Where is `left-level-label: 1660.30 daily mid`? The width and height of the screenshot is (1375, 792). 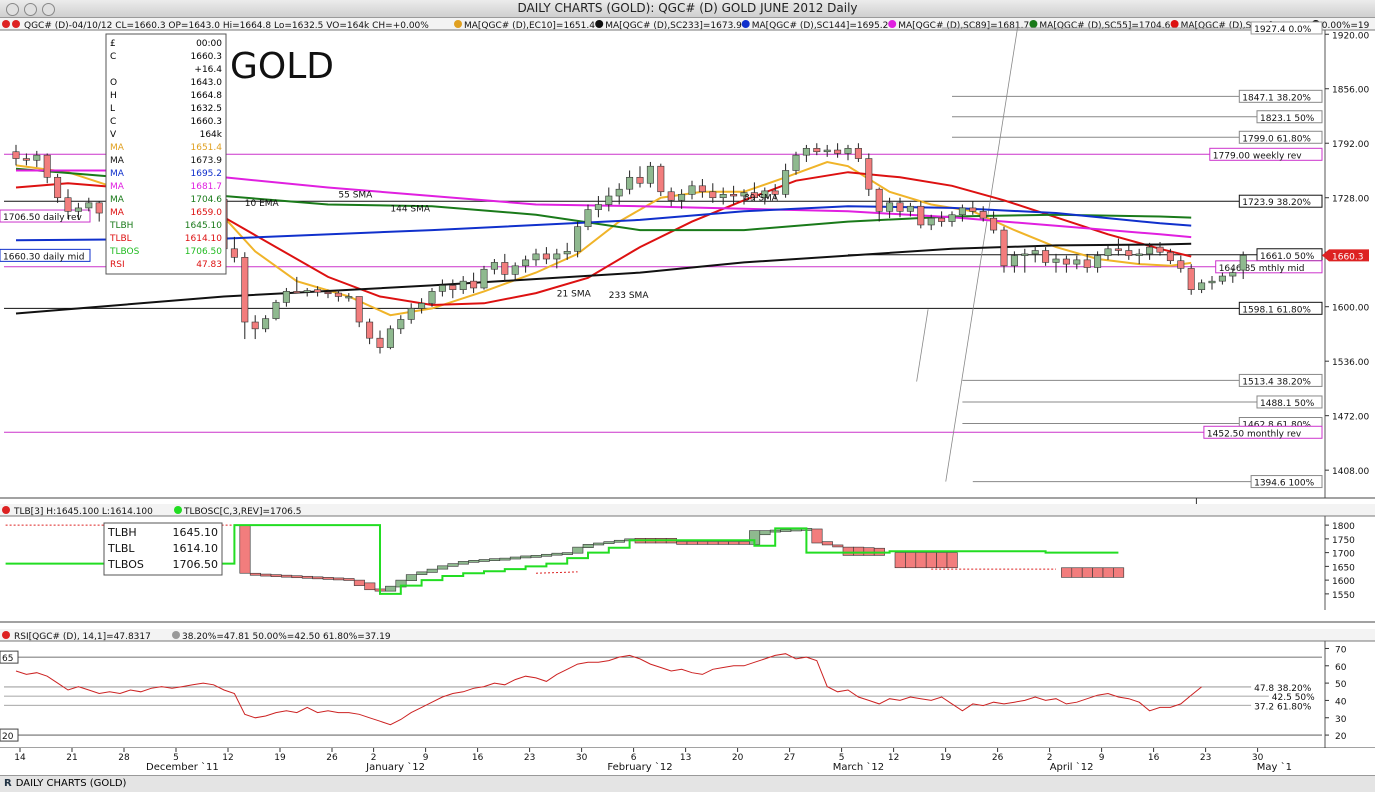 left-level-label: 1660.30 daily mid is located at coordinates (43, 257).